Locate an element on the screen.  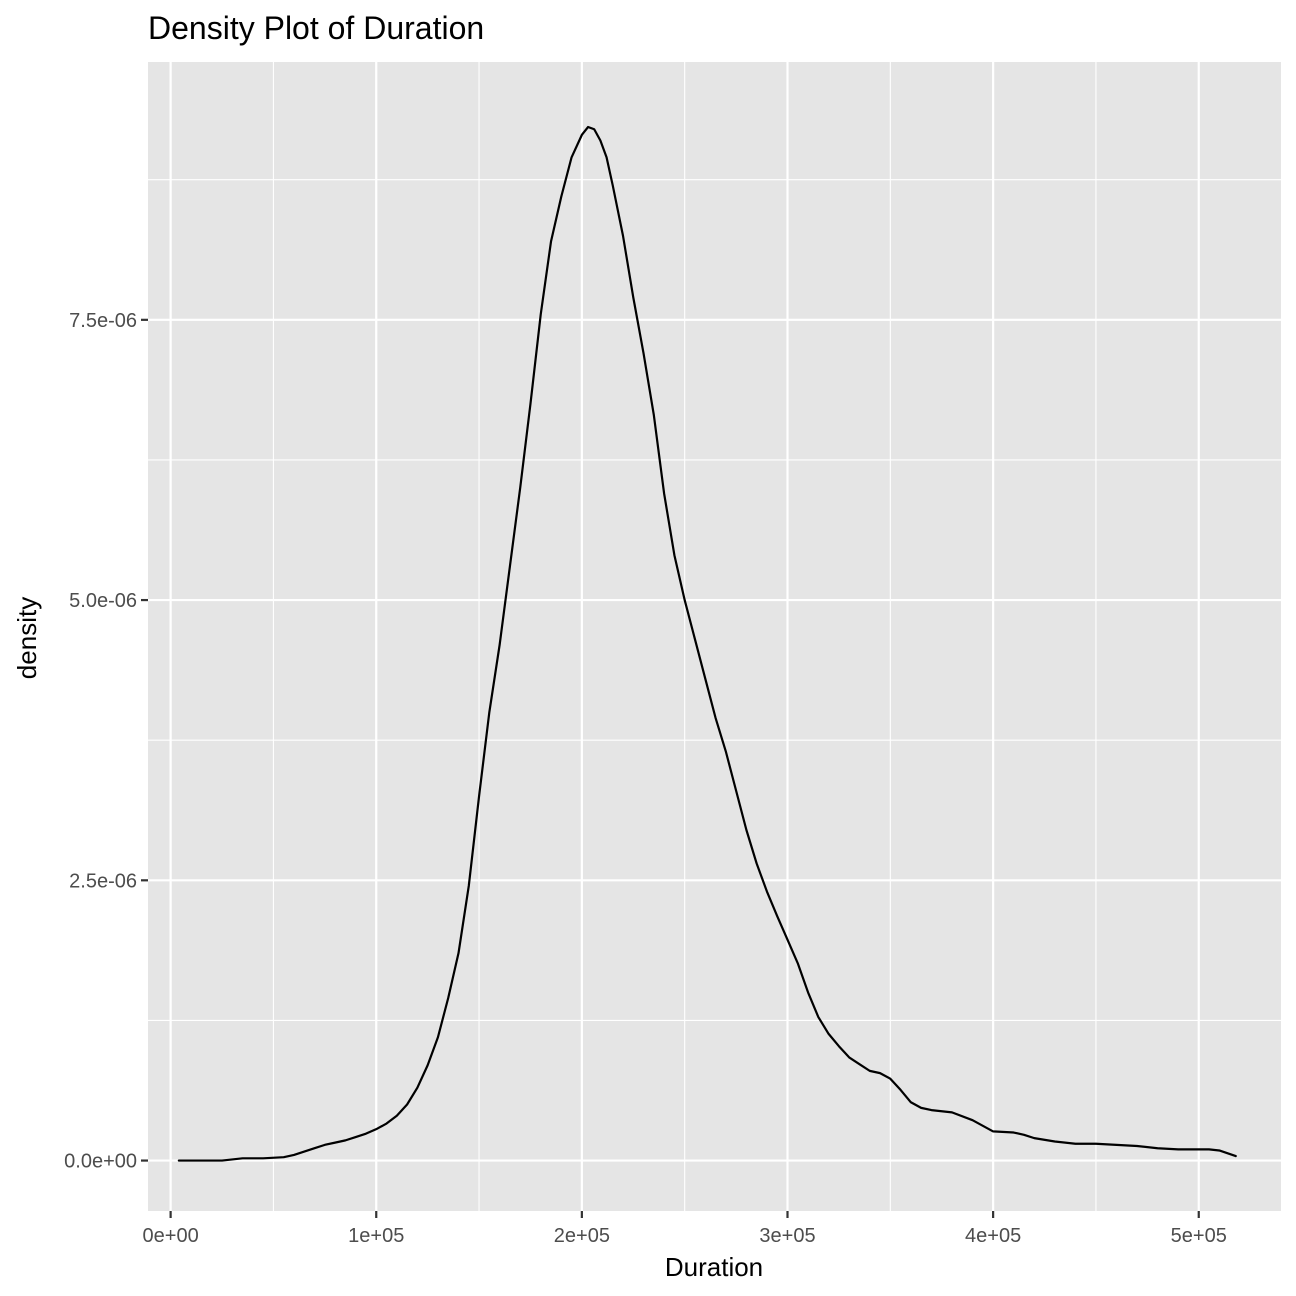
x-tick-label: 3e+05 is located at coordinates (787, 1236).